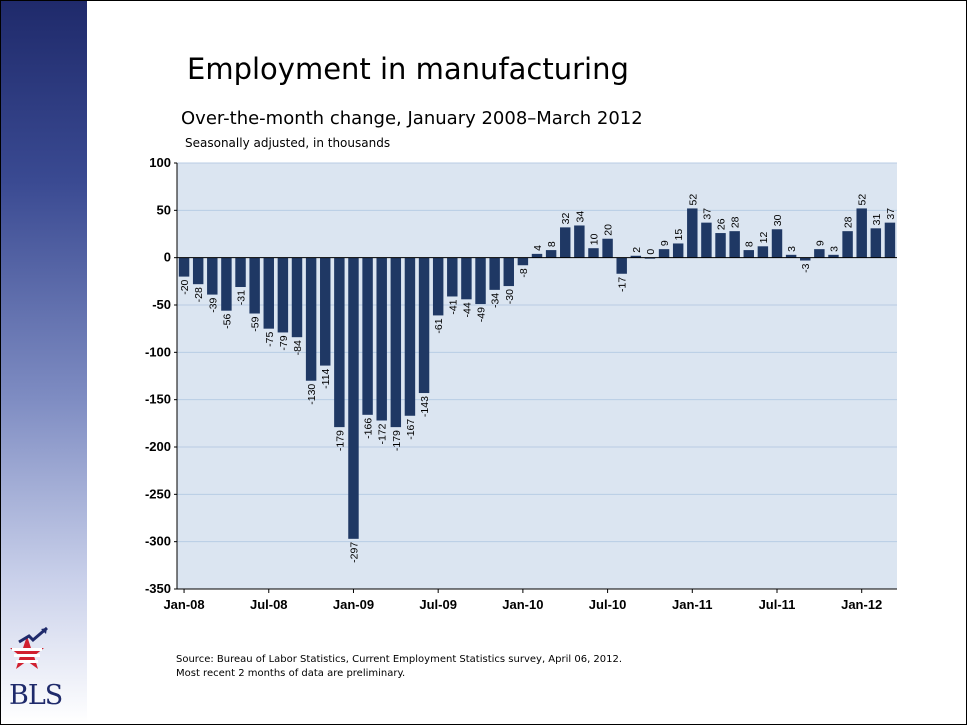  I want to click on data-label: -3, so click(806, 267).